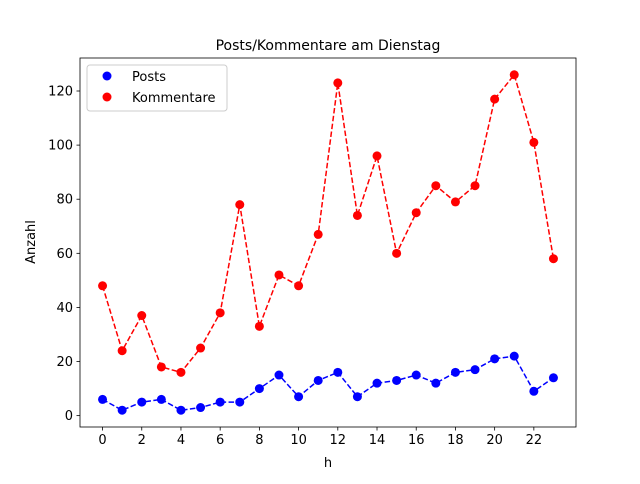 The width and height of the screenshot is (640, 484). What do you see at coordinates (494, 440) in the screenshot?
I see `x-tick-label: 20` at bounding box center [494, 440].